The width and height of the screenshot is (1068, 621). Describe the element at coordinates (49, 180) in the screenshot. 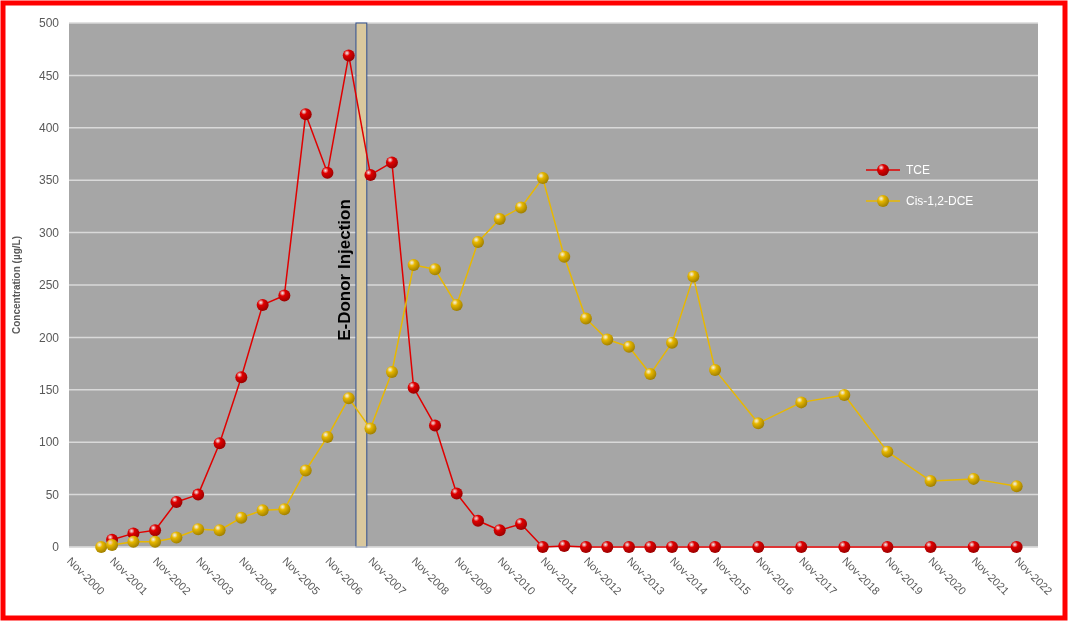

I see `y-tick-label: 350` at that location.